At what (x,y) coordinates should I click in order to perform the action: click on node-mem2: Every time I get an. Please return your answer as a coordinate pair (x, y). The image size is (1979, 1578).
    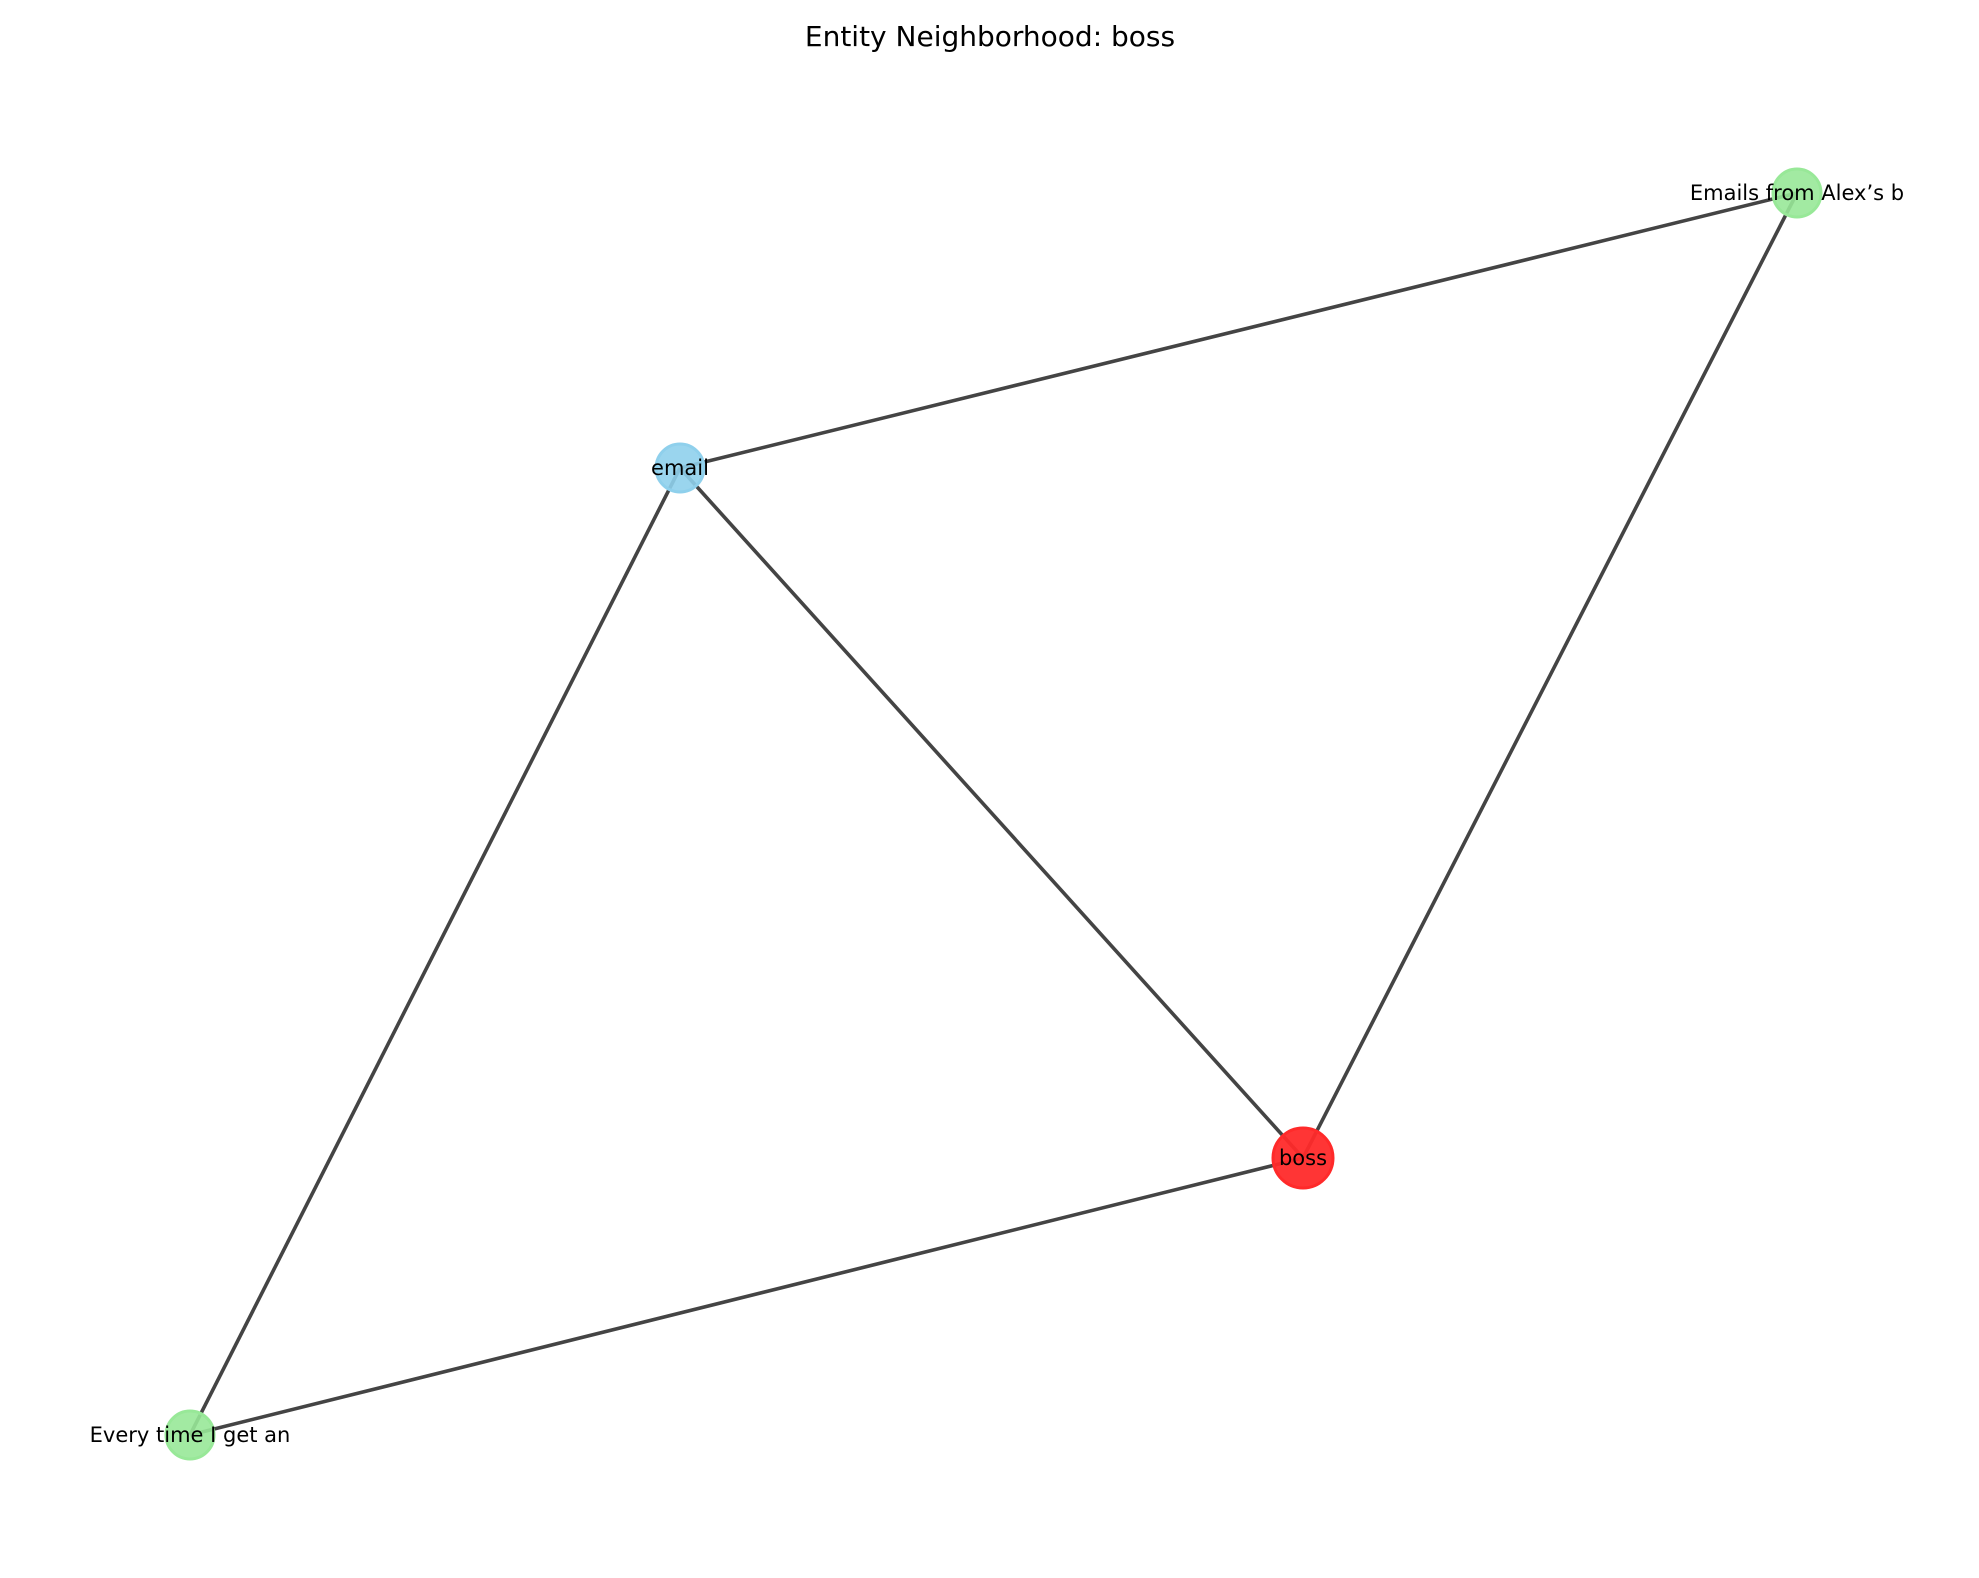
    Looking at the image, I should click on (190, 1435).